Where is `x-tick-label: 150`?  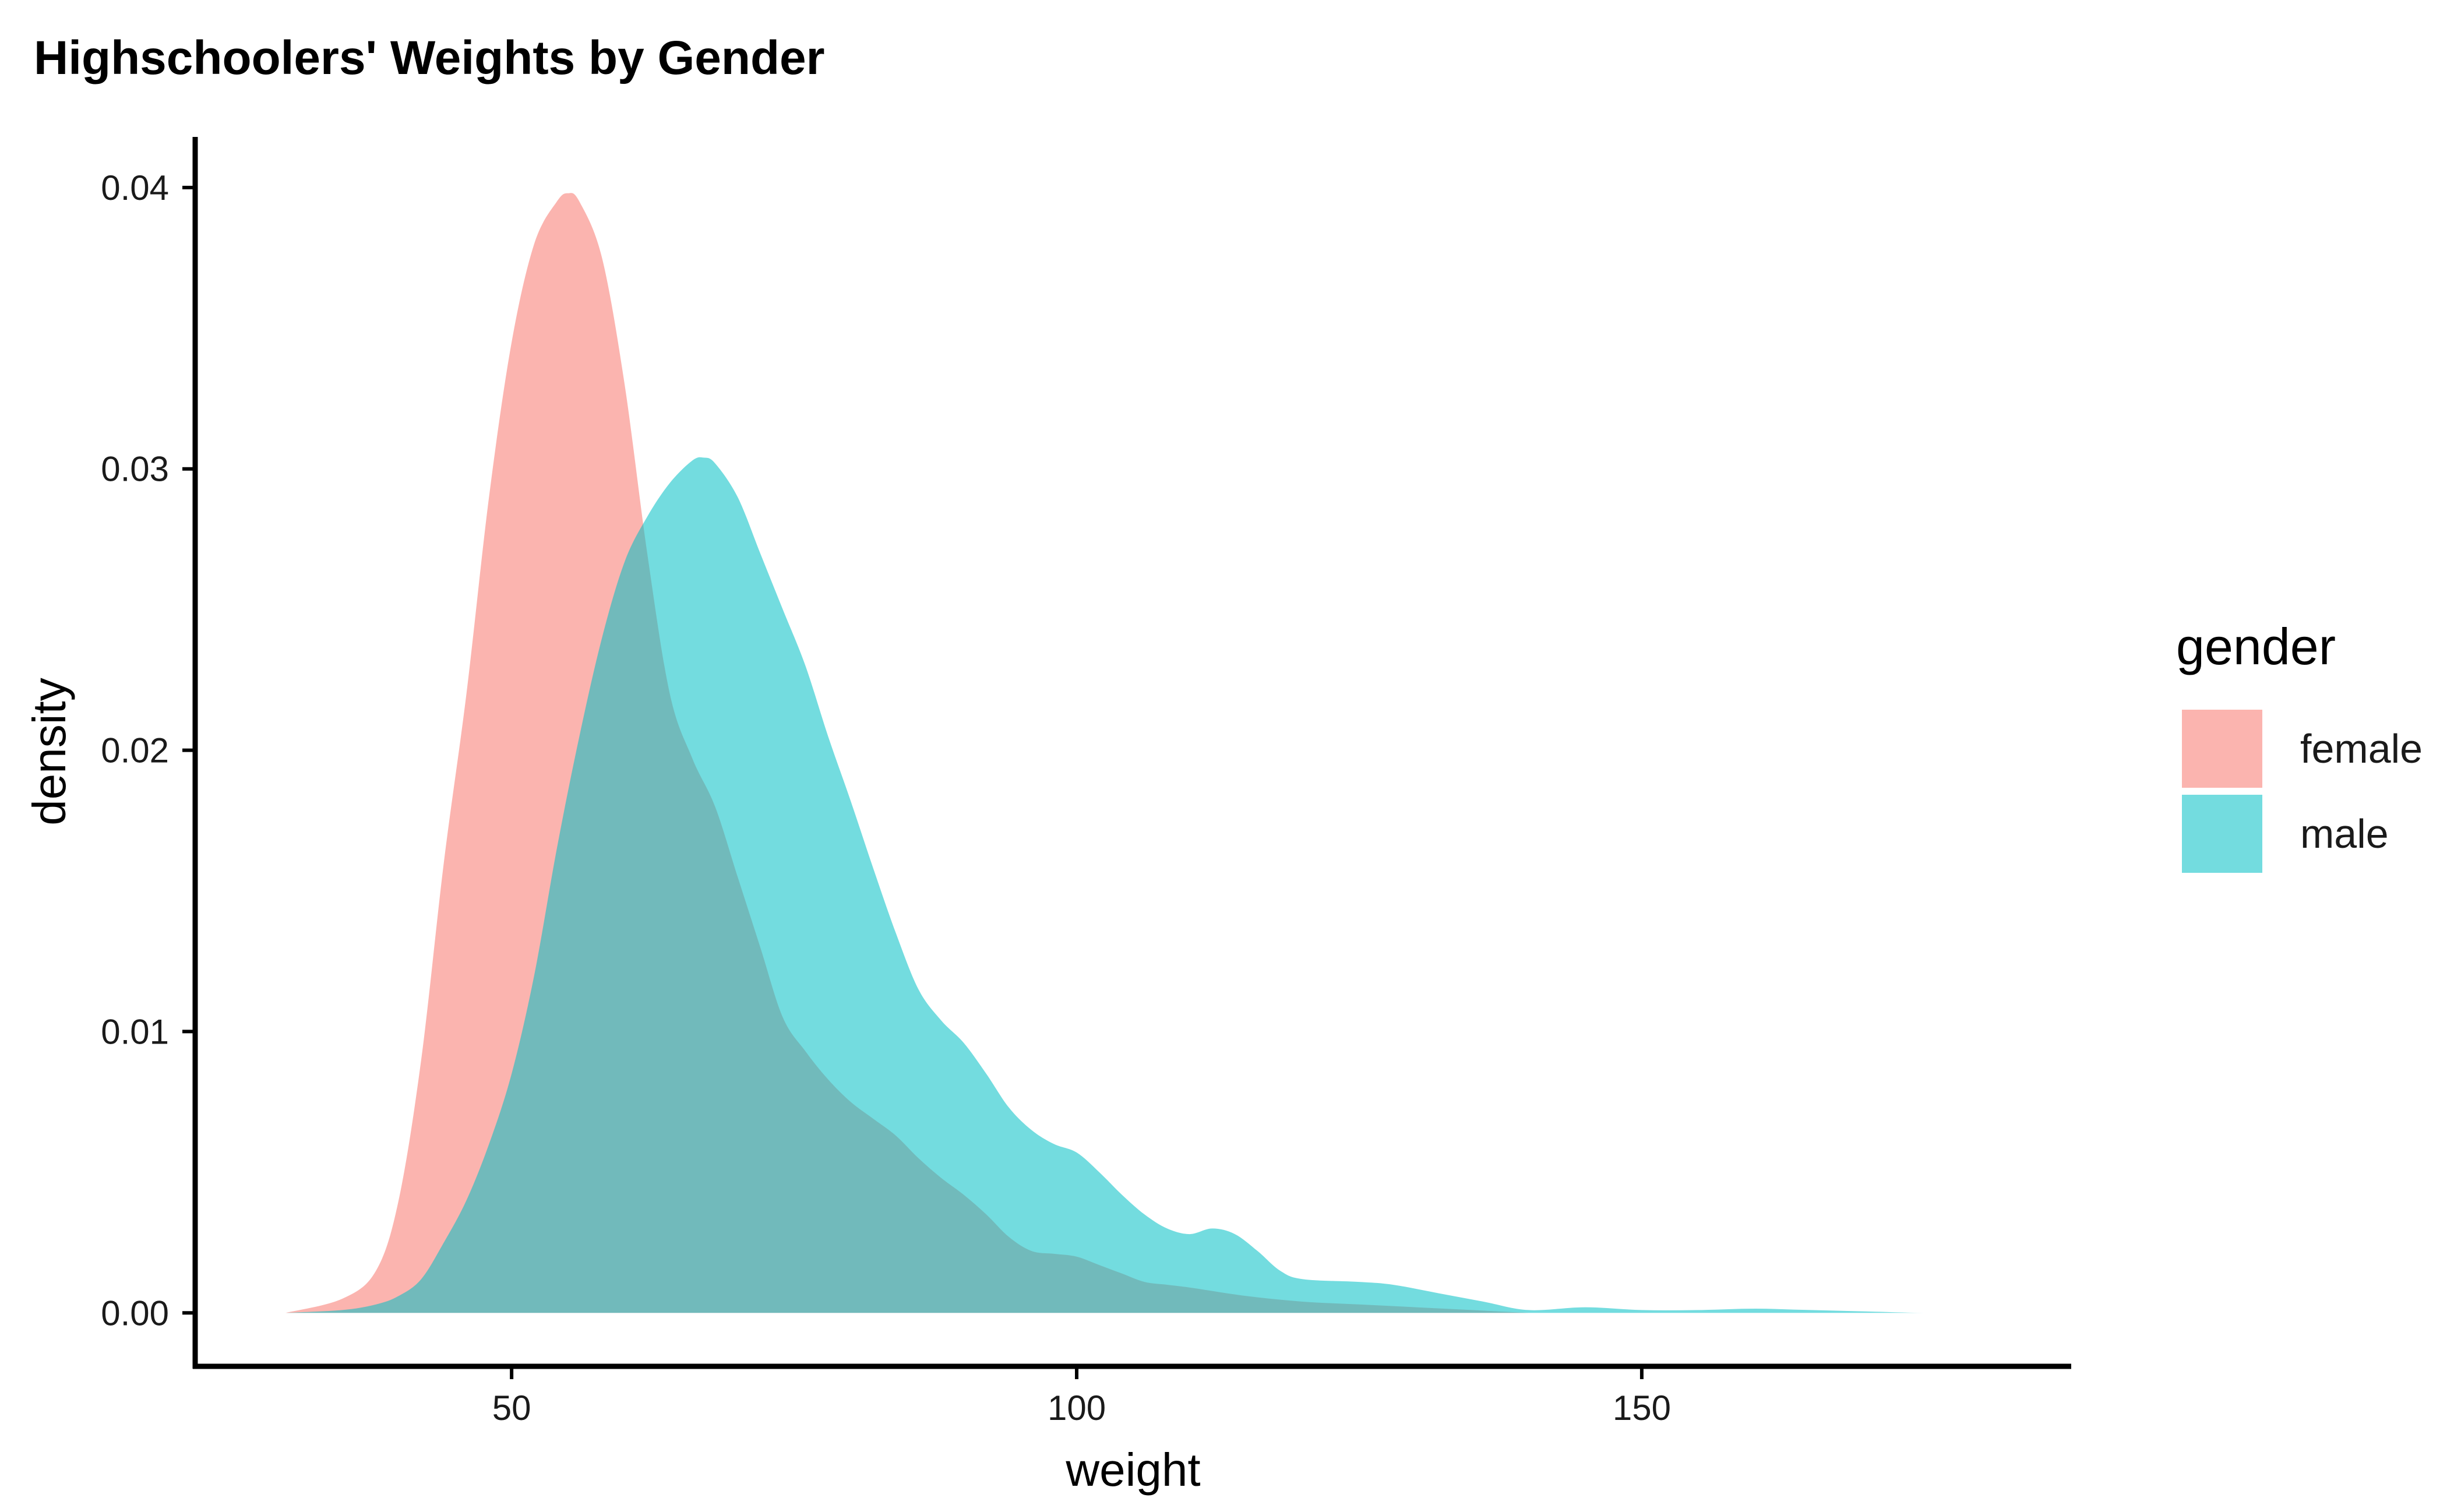
x-tick-label: 150 is located at coordinates (1642, 1408).